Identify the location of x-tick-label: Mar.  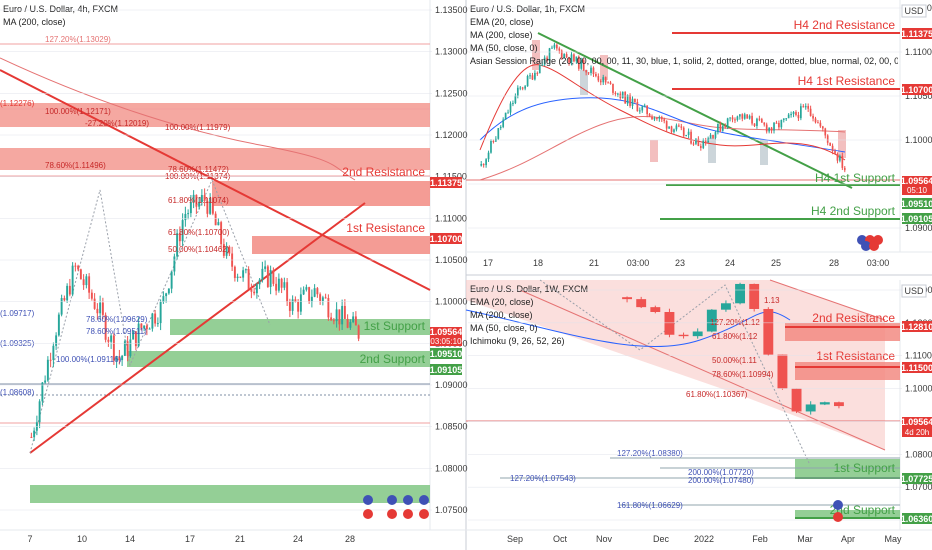
(805, 539).